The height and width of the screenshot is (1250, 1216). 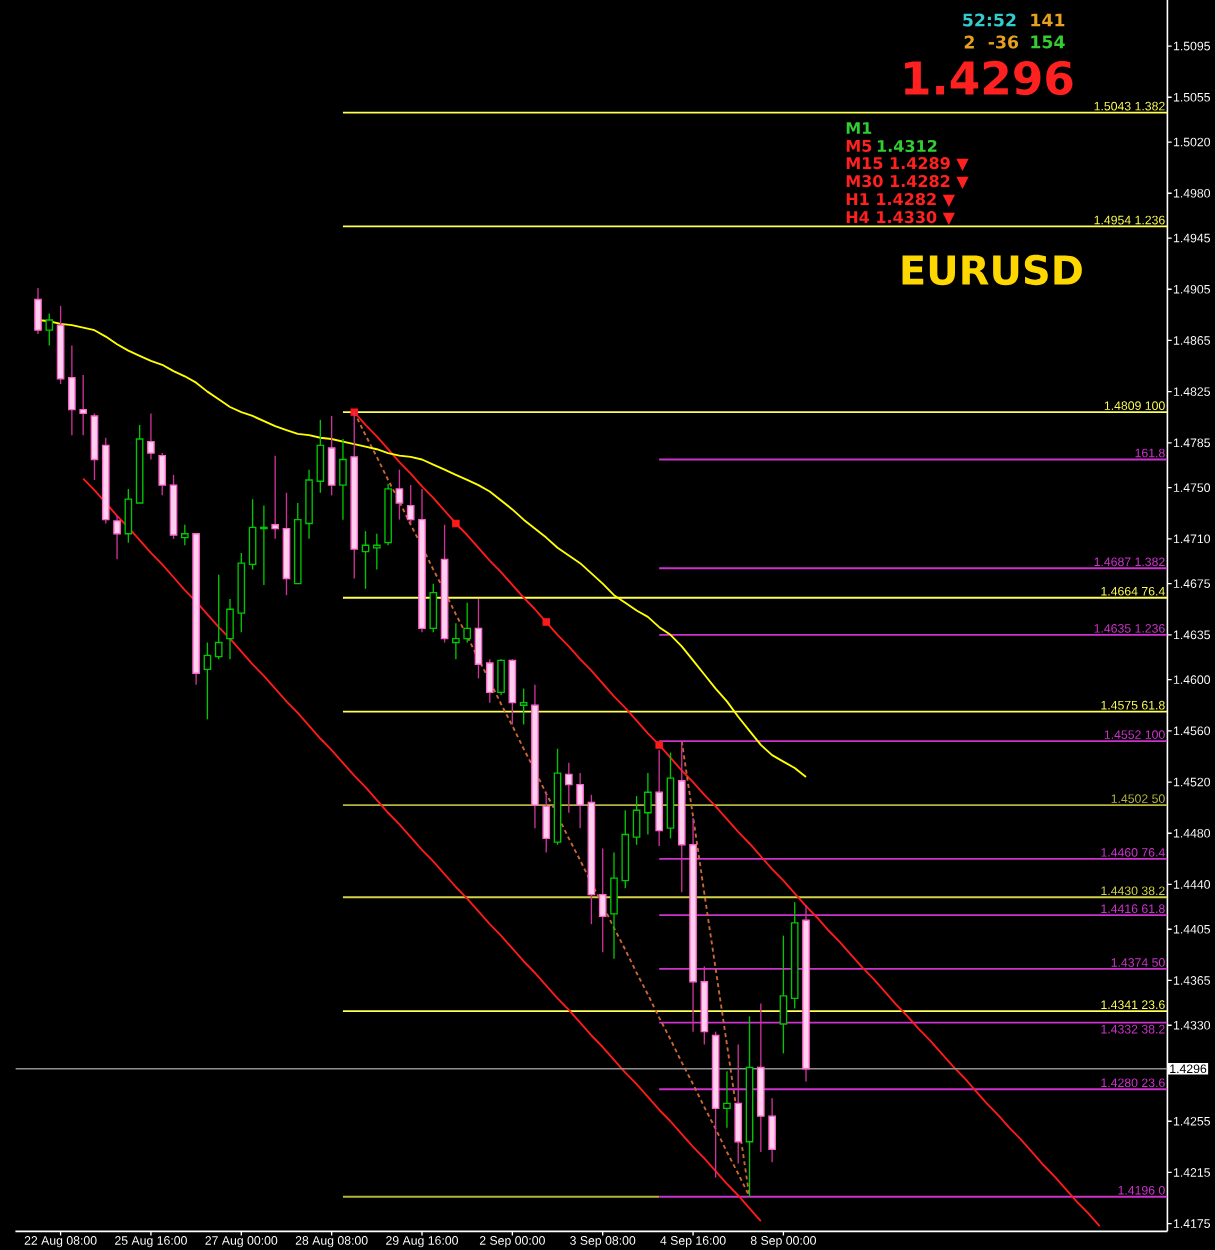 What do you see at coordinates (992, 270) in the screenshot?
I see `annotation: EURUSD` at bounding box center [992, 270].